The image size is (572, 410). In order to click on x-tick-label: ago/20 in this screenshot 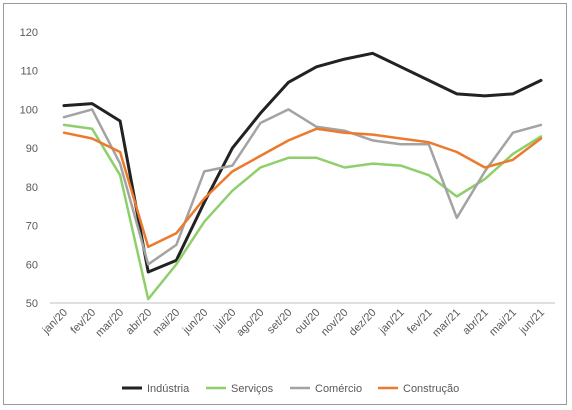, I will do `click(250, 323)`.